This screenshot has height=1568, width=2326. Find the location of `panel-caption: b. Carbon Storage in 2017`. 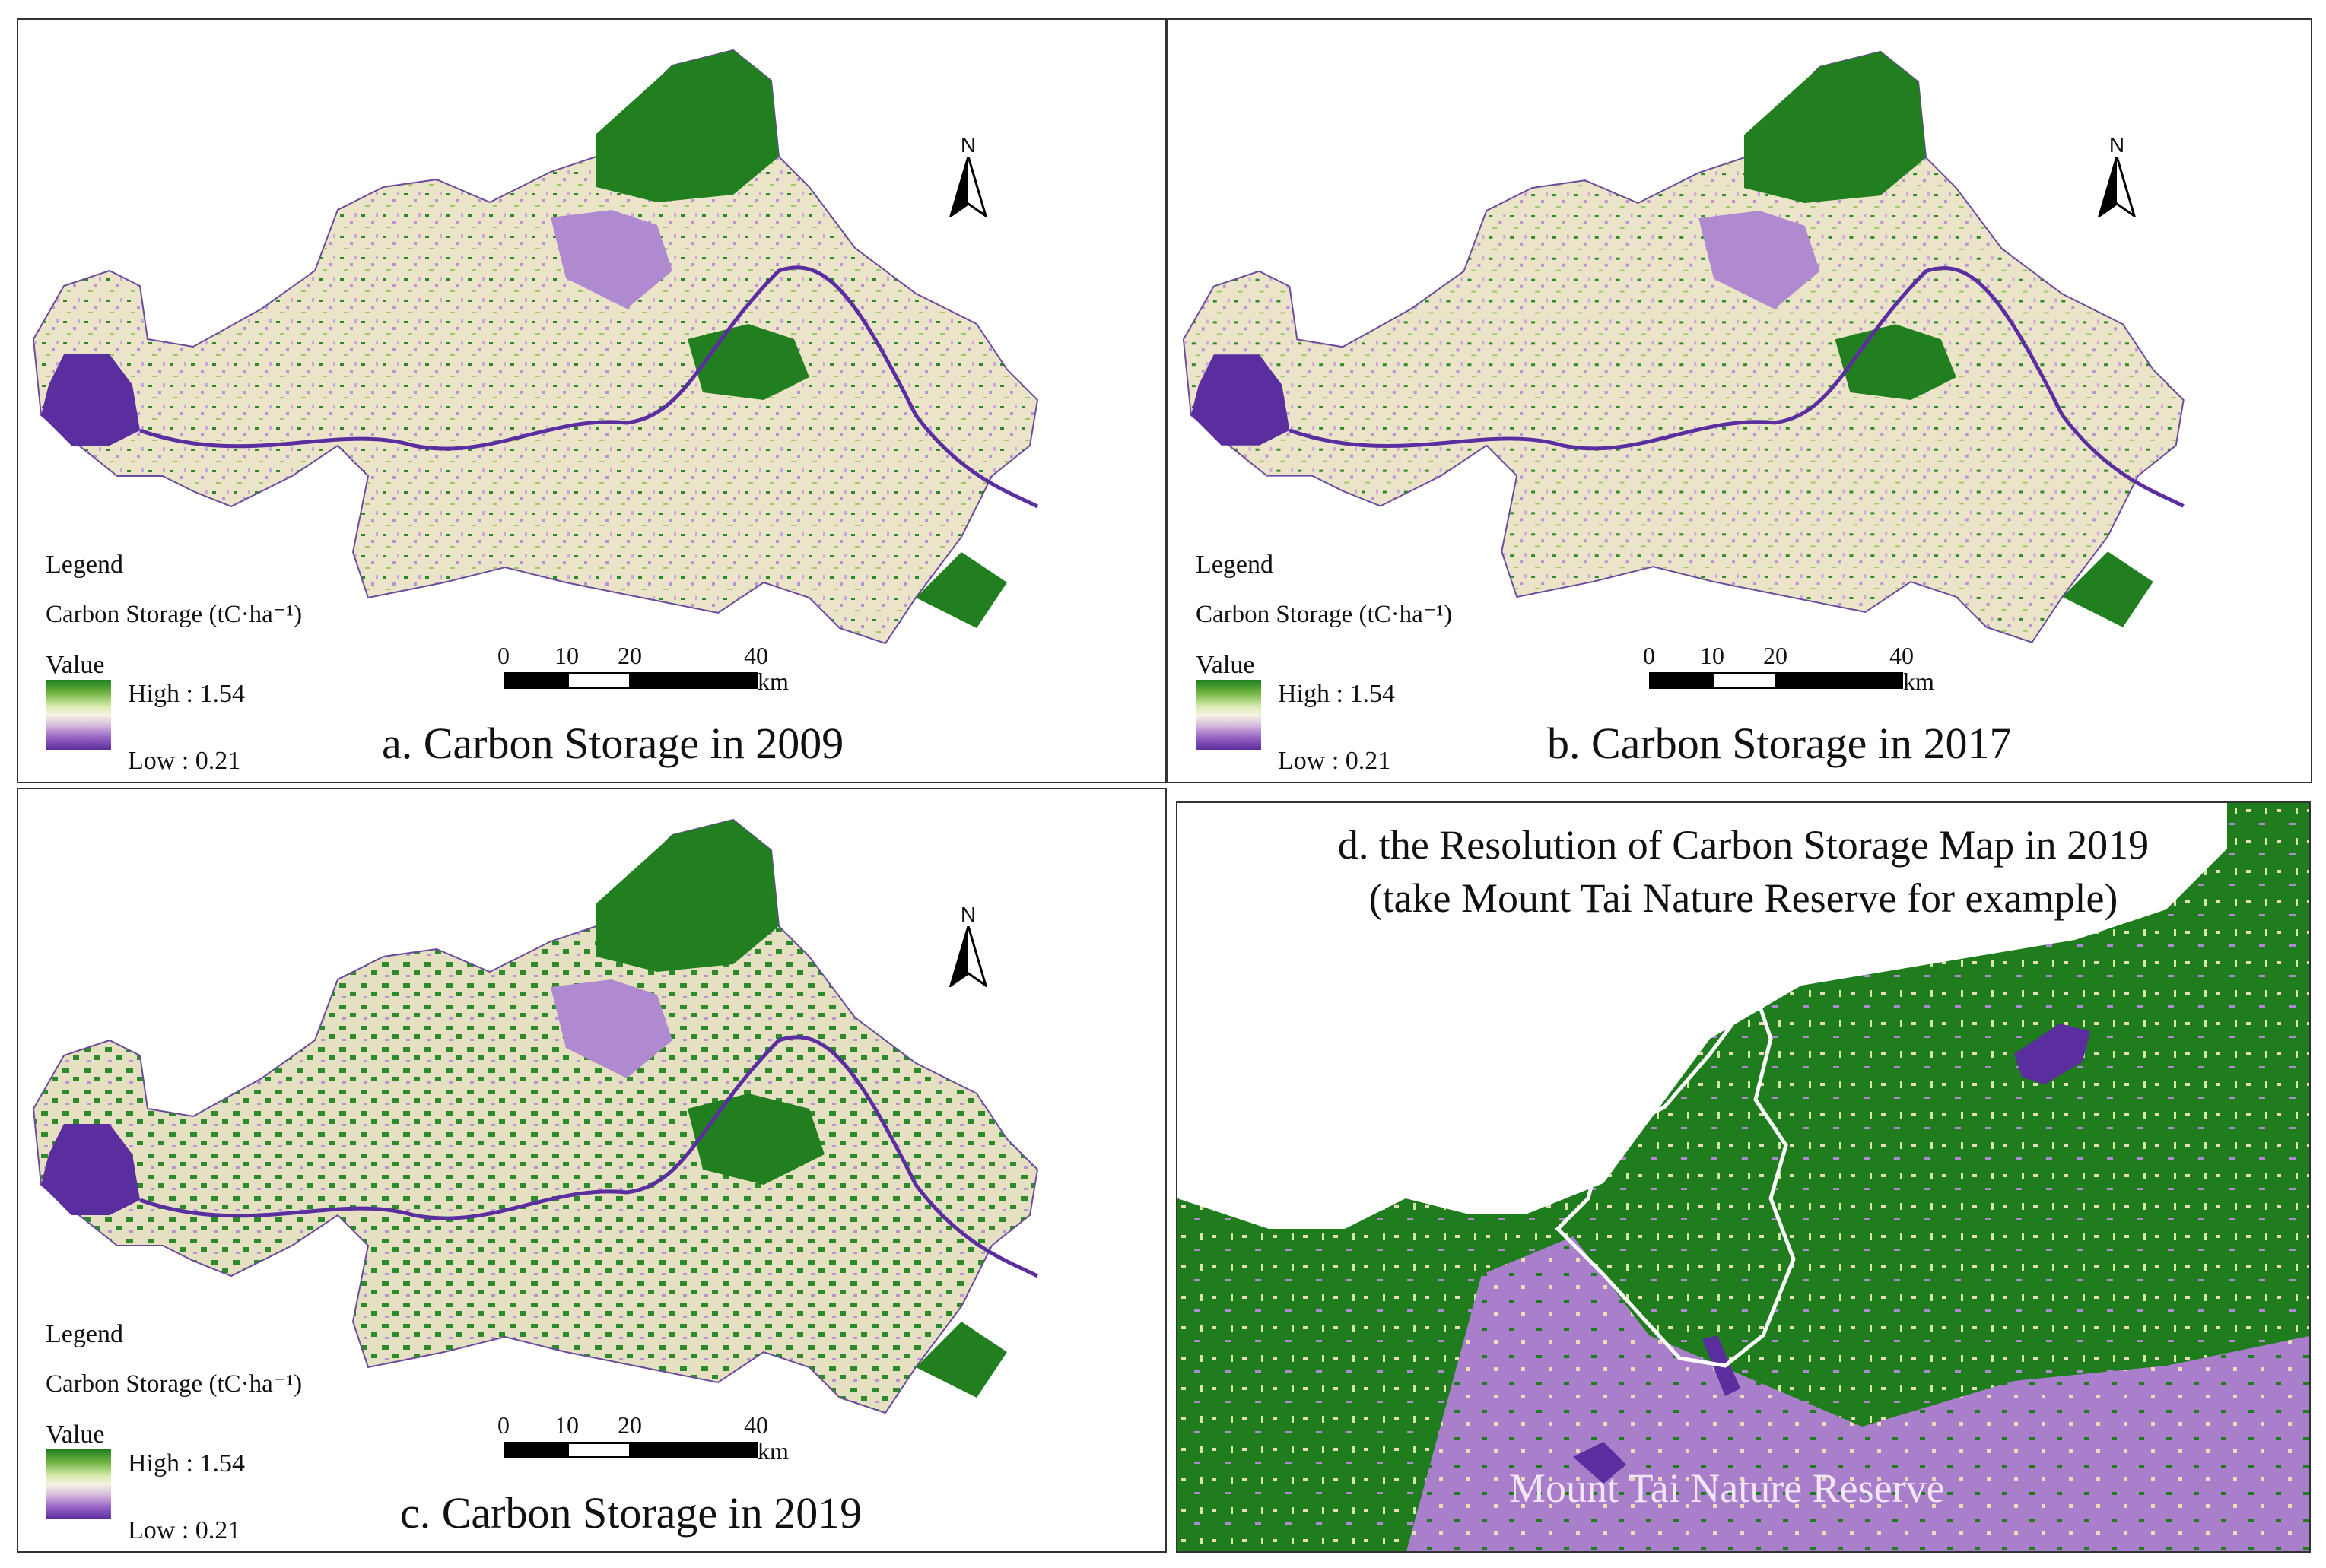

panel-caption: b. Carbon Storage in 2017 is located at coordinates (1779, 743).